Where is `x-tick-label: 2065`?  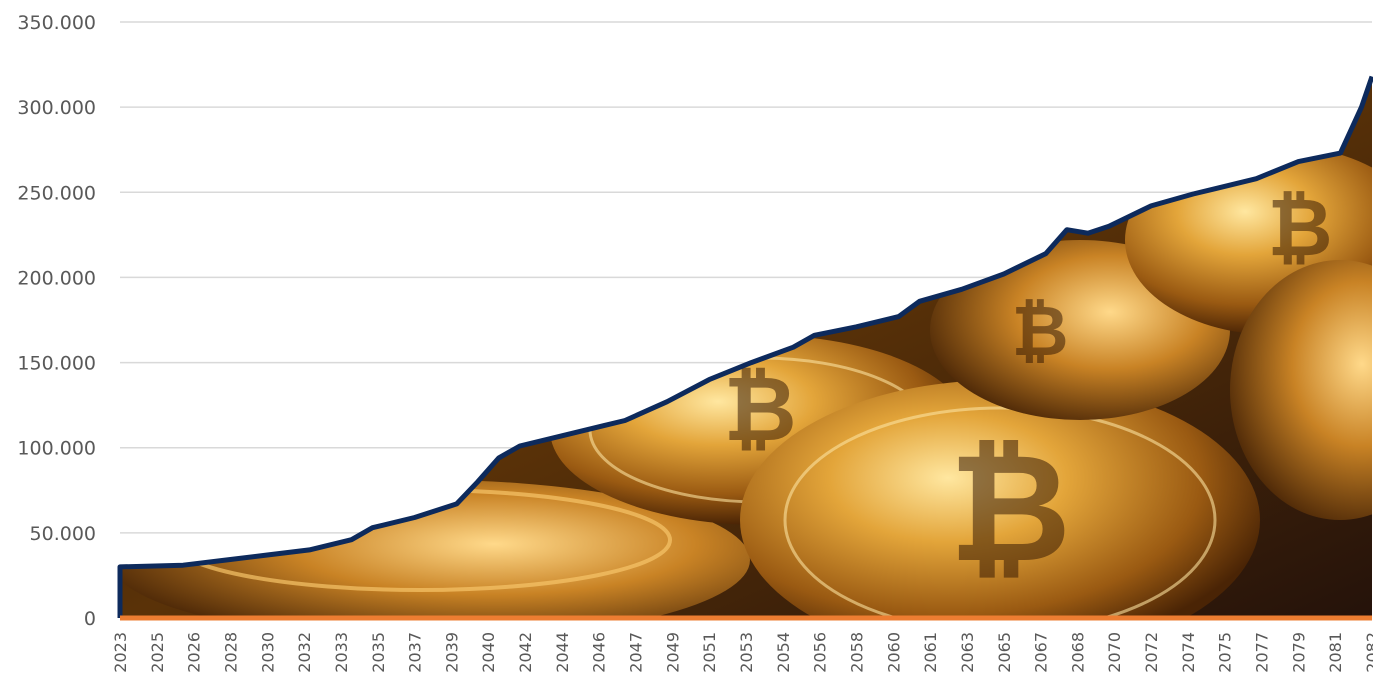
x-tick-label: 2065 is located at coordinates (1004, 652).